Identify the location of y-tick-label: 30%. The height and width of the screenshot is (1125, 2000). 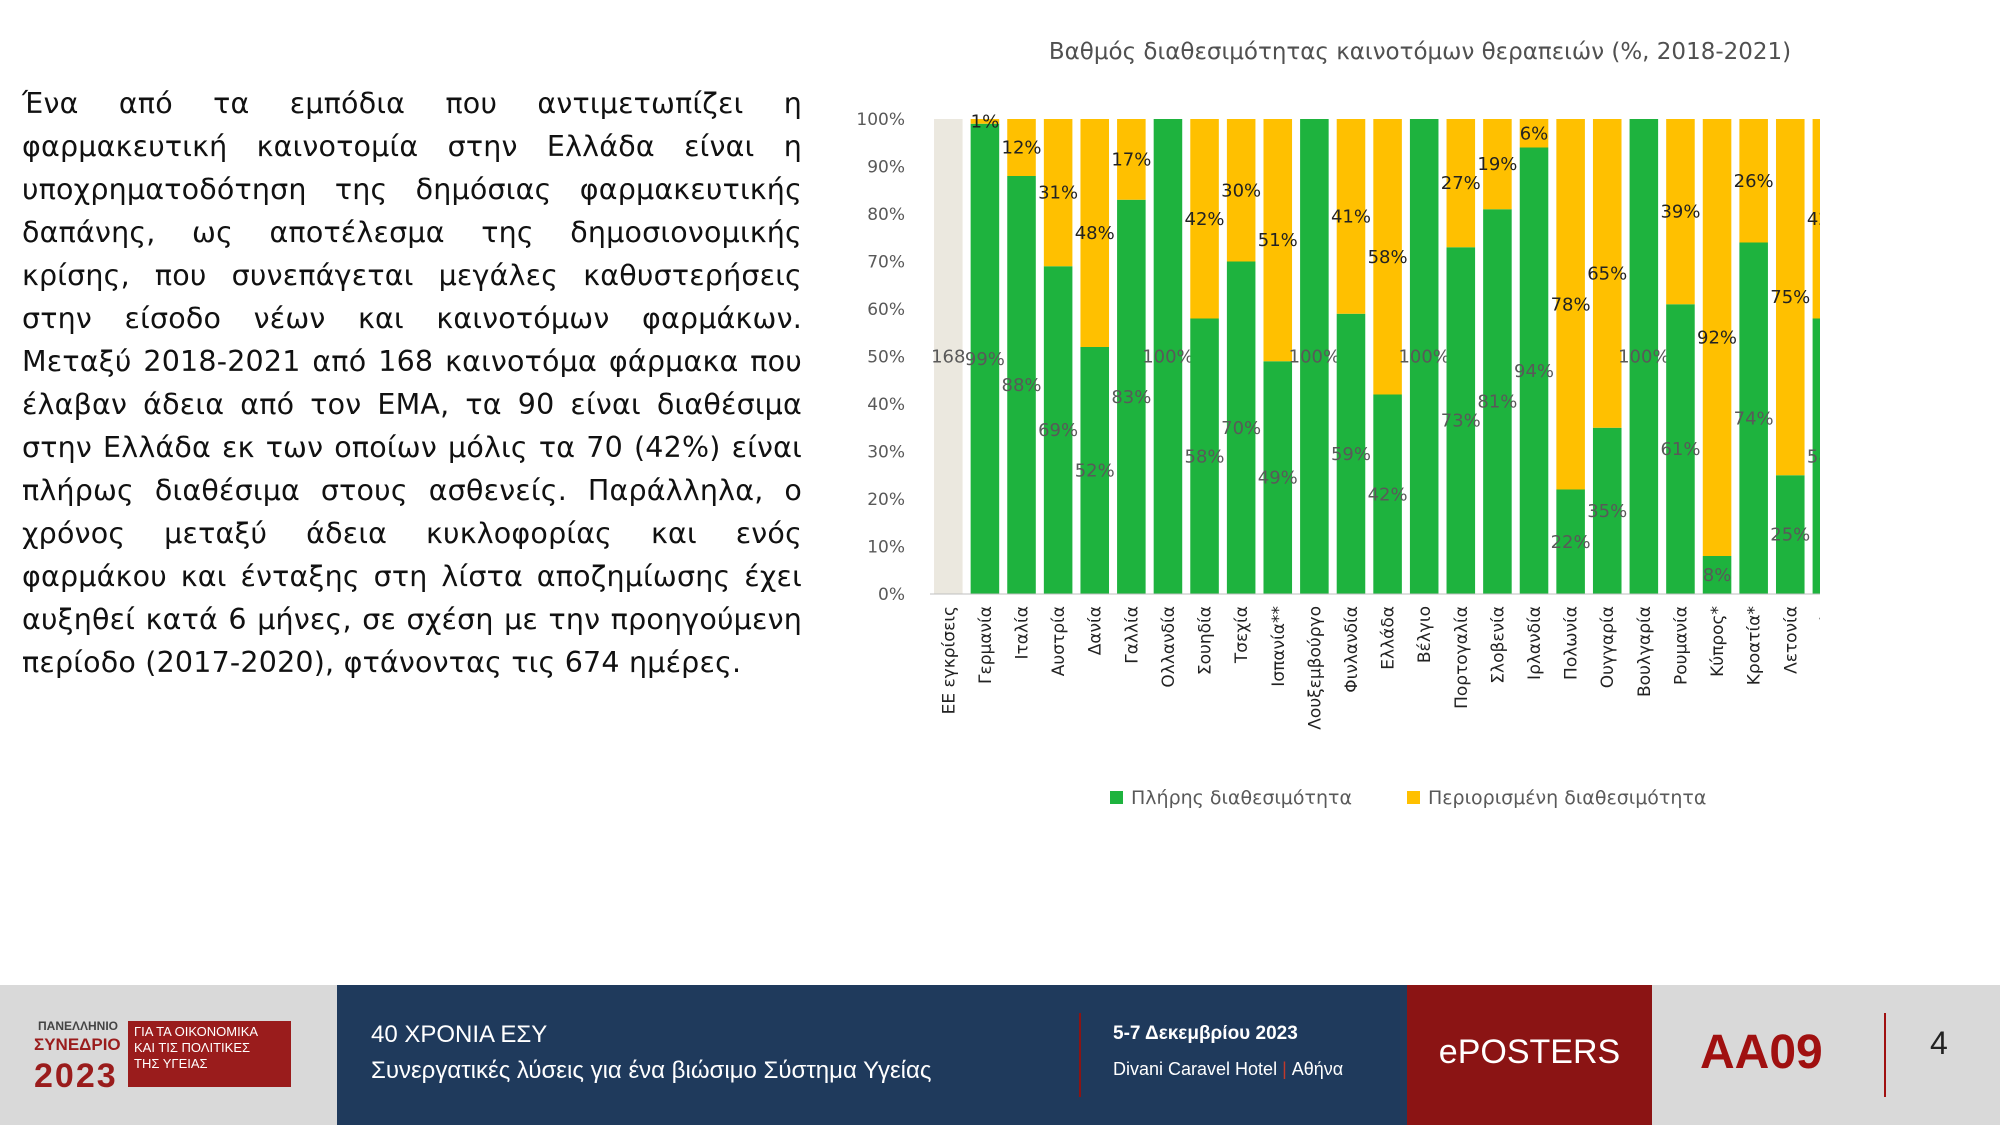
(886, 453).